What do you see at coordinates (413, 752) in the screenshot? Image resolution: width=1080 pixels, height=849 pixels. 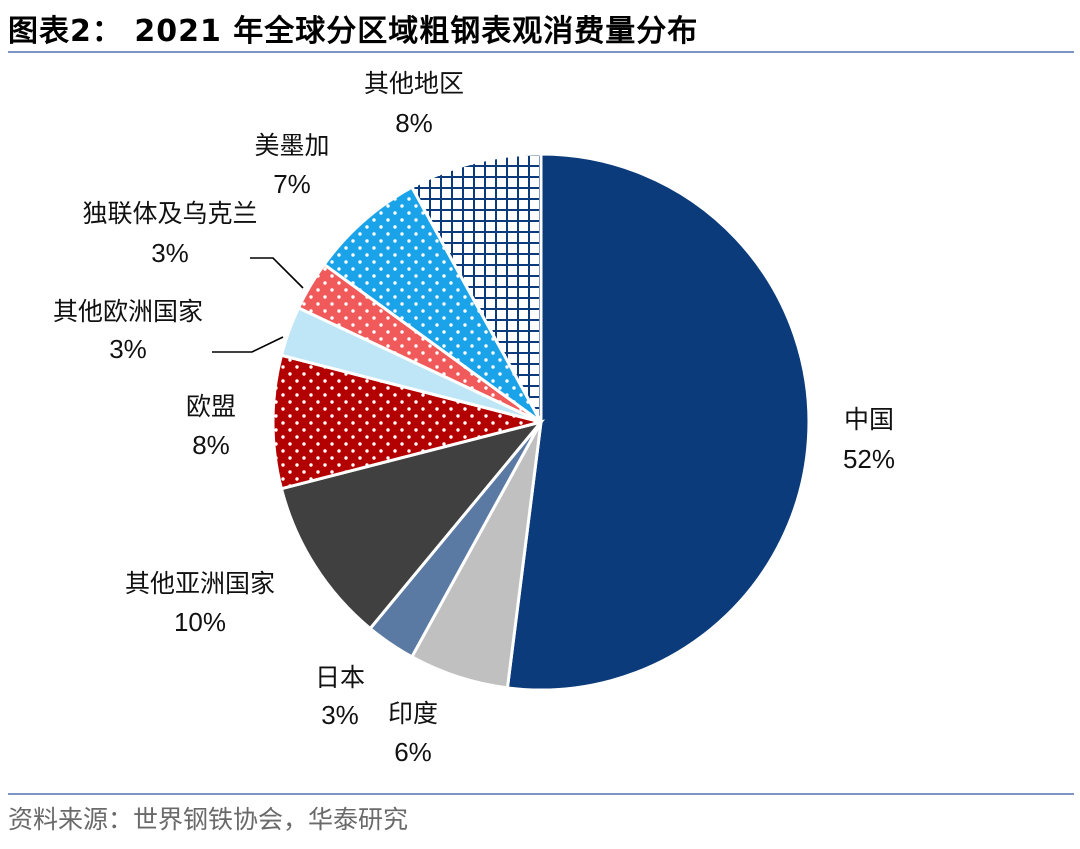 I see `slice-value-1: 6%` at bounding box center [413, 752].